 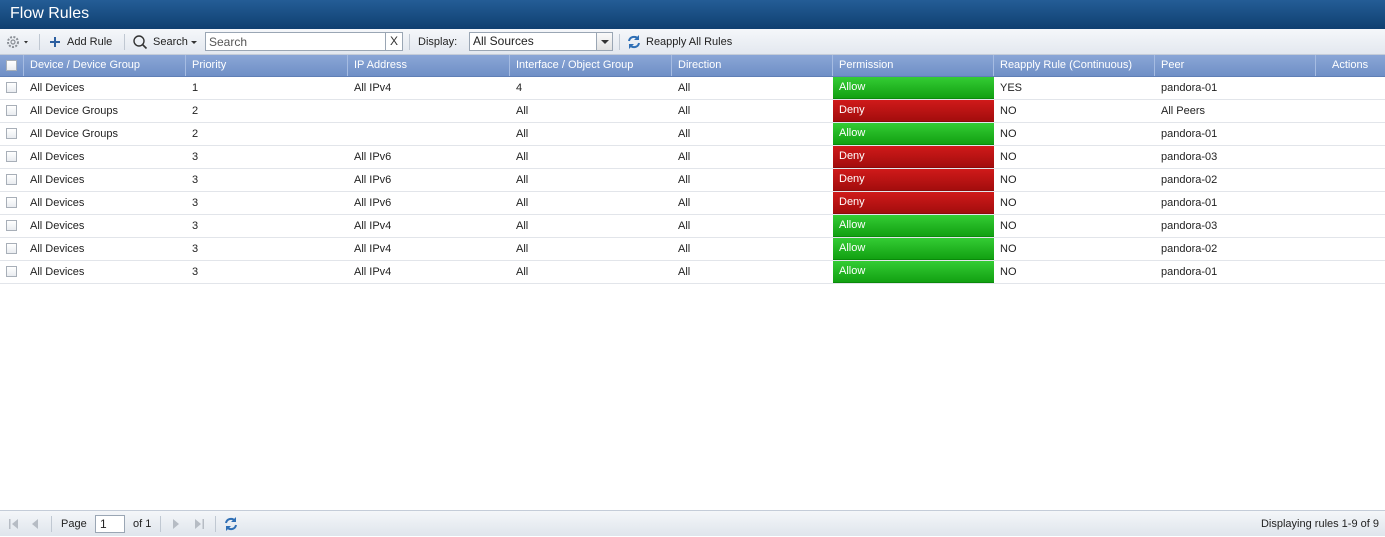 What do you see at coordinates (140, 42) in the screenshot?
I see `magnifier-icon` at bounding box center [140, 42].